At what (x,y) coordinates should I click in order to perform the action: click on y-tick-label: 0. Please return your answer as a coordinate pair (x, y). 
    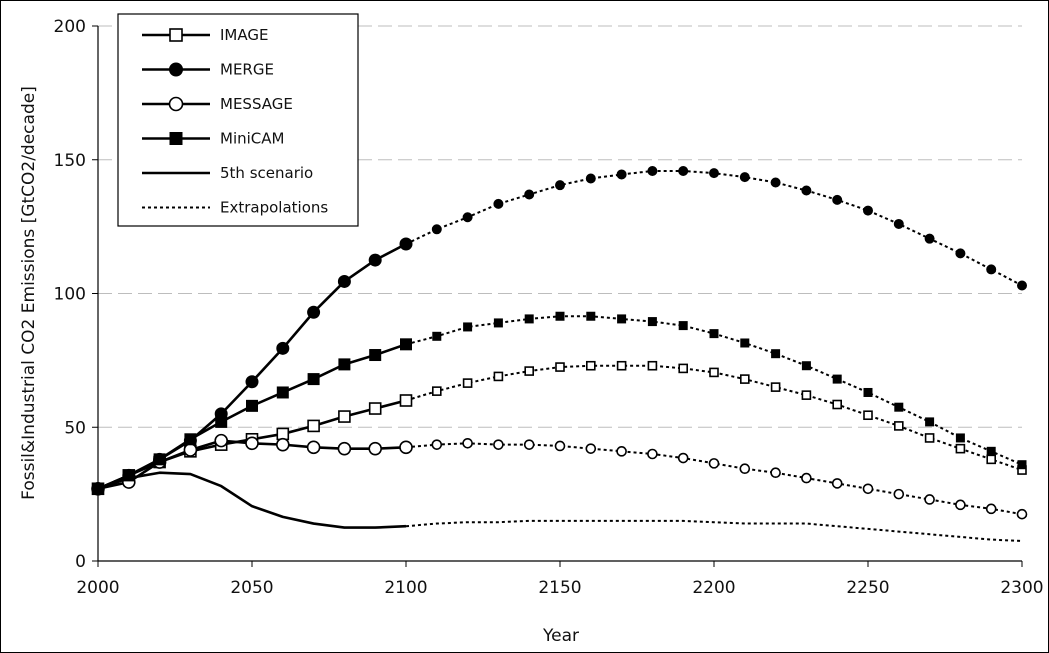
    Looking at the image, I should click on (80, 562).